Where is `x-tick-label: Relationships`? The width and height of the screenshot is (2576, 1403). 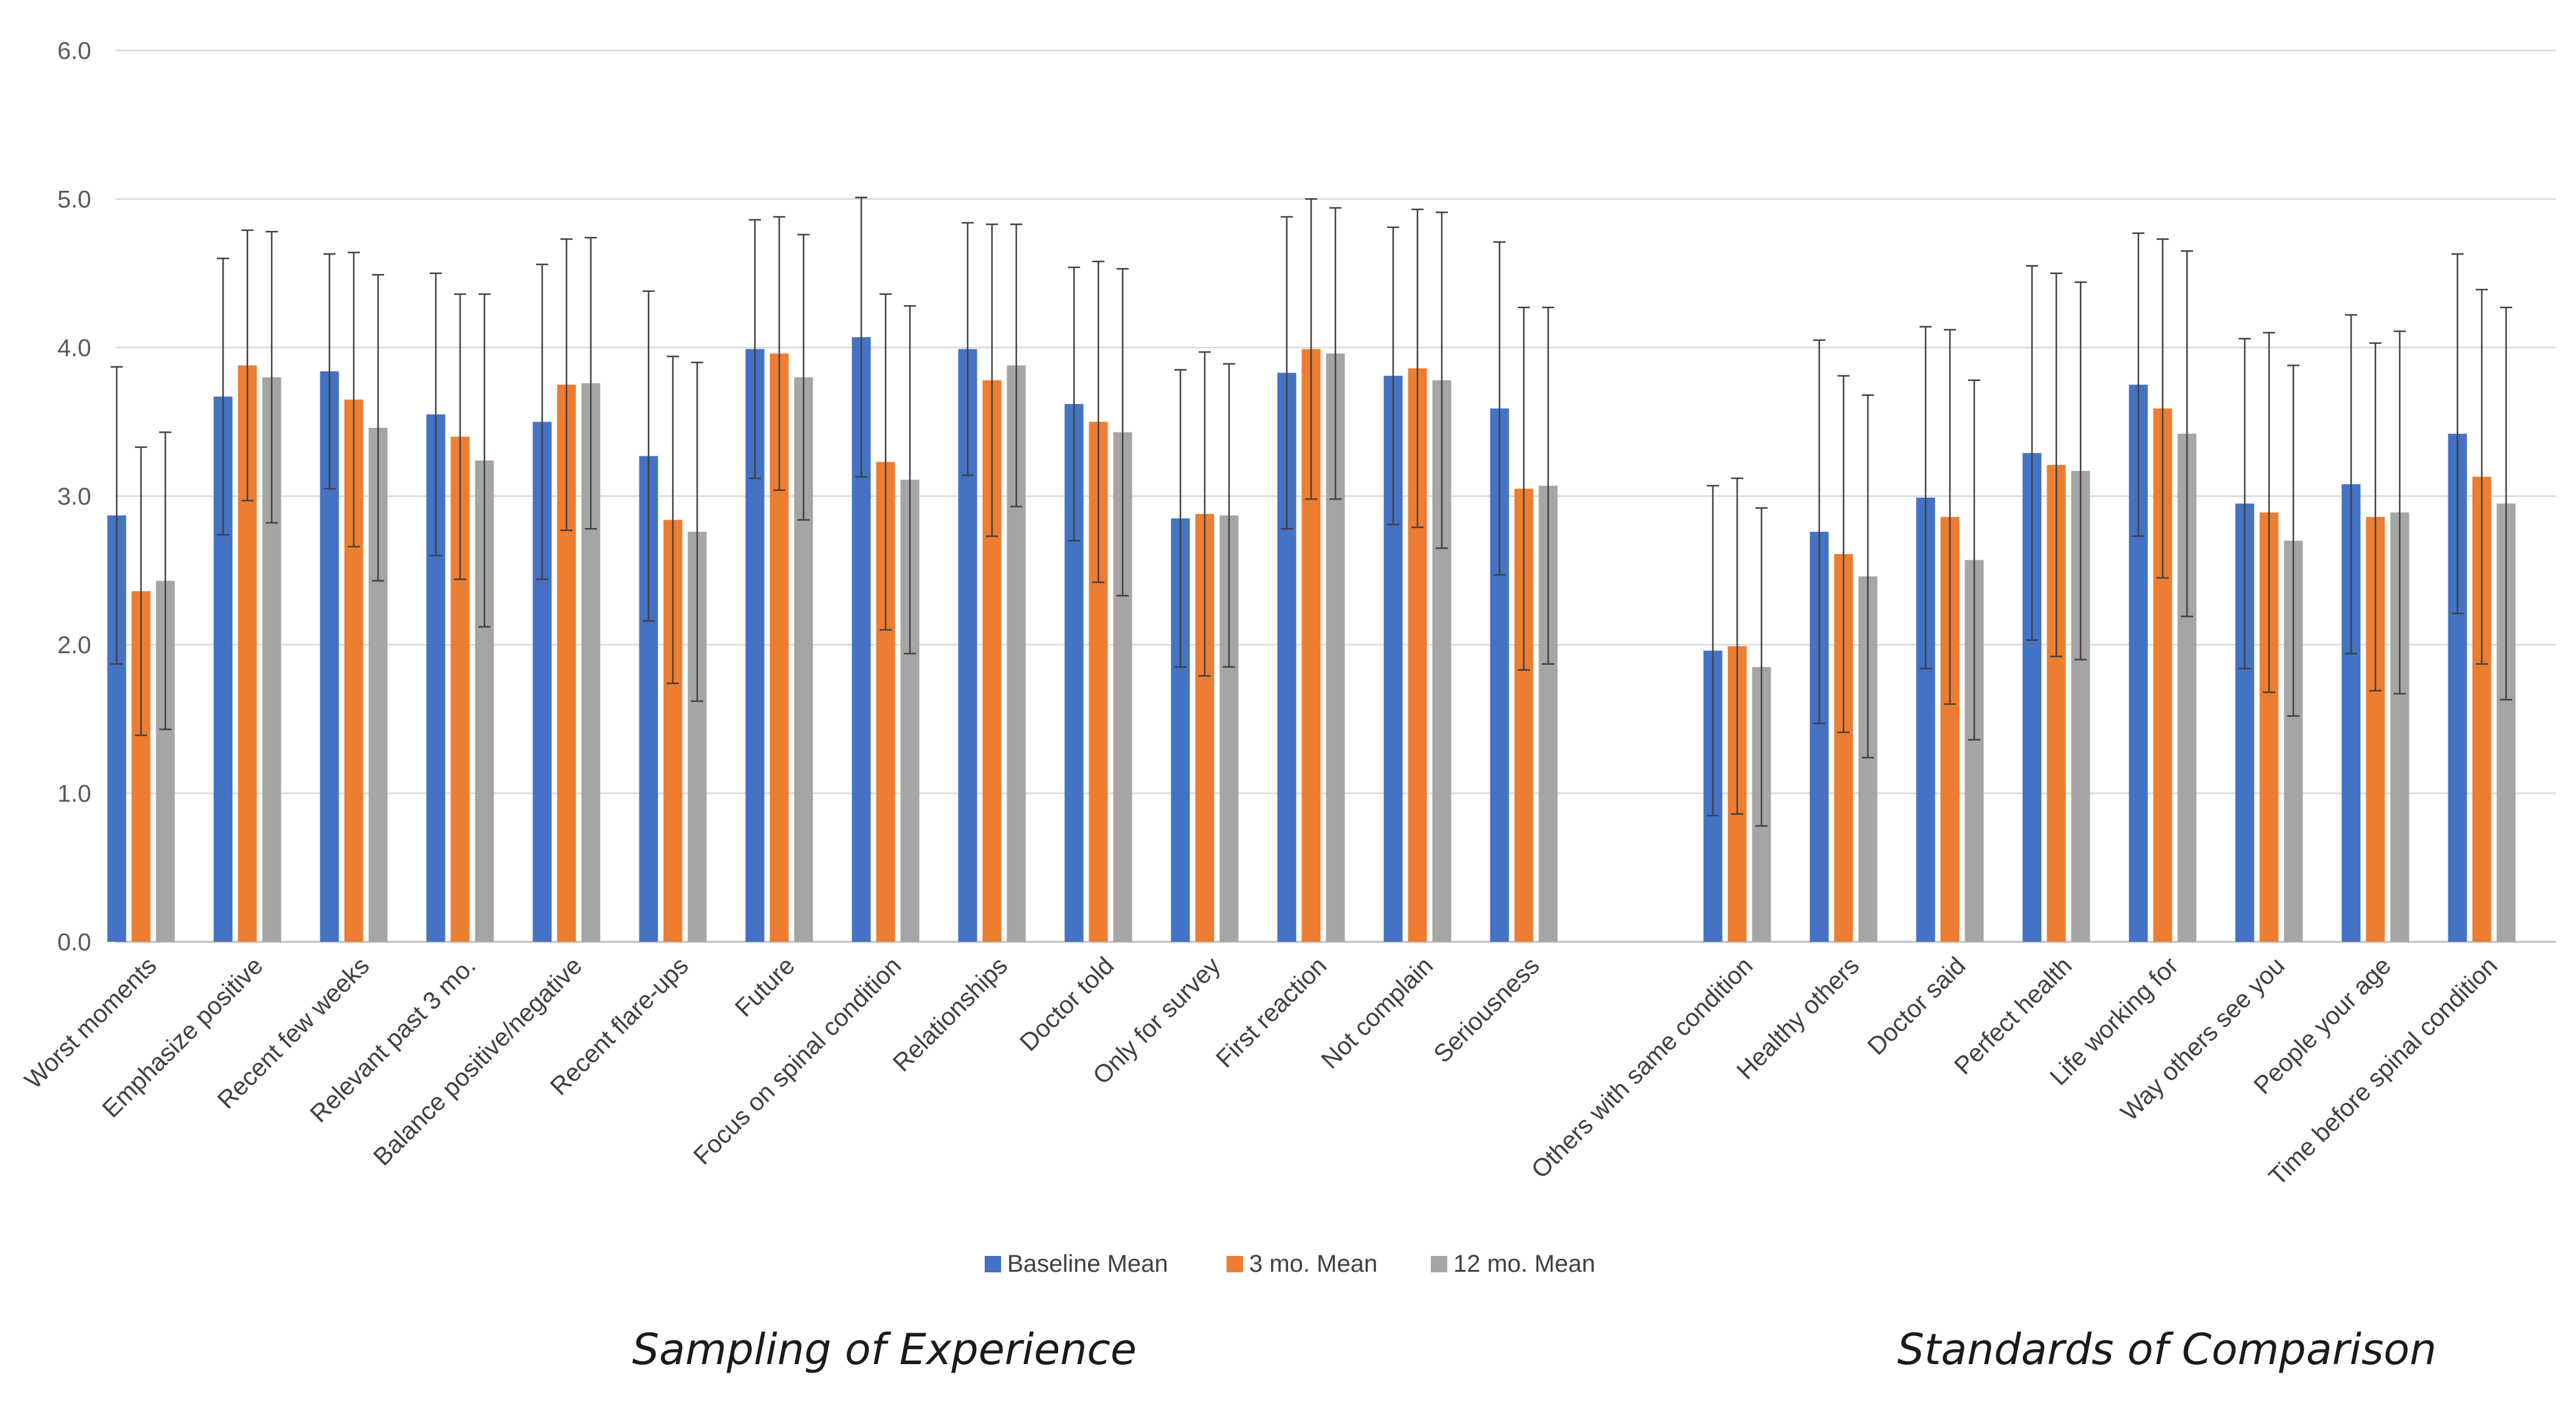 x-tick-label: Relationships is located at coordinates (950, 1014).